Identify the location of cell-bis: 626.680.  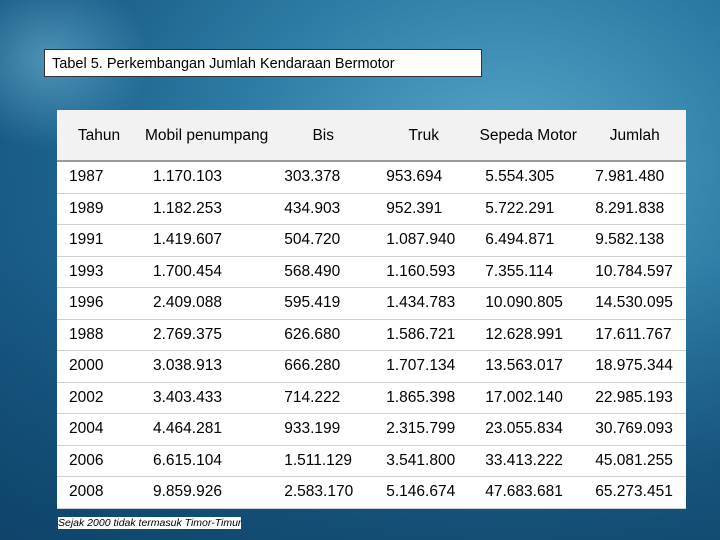
(323, 335).